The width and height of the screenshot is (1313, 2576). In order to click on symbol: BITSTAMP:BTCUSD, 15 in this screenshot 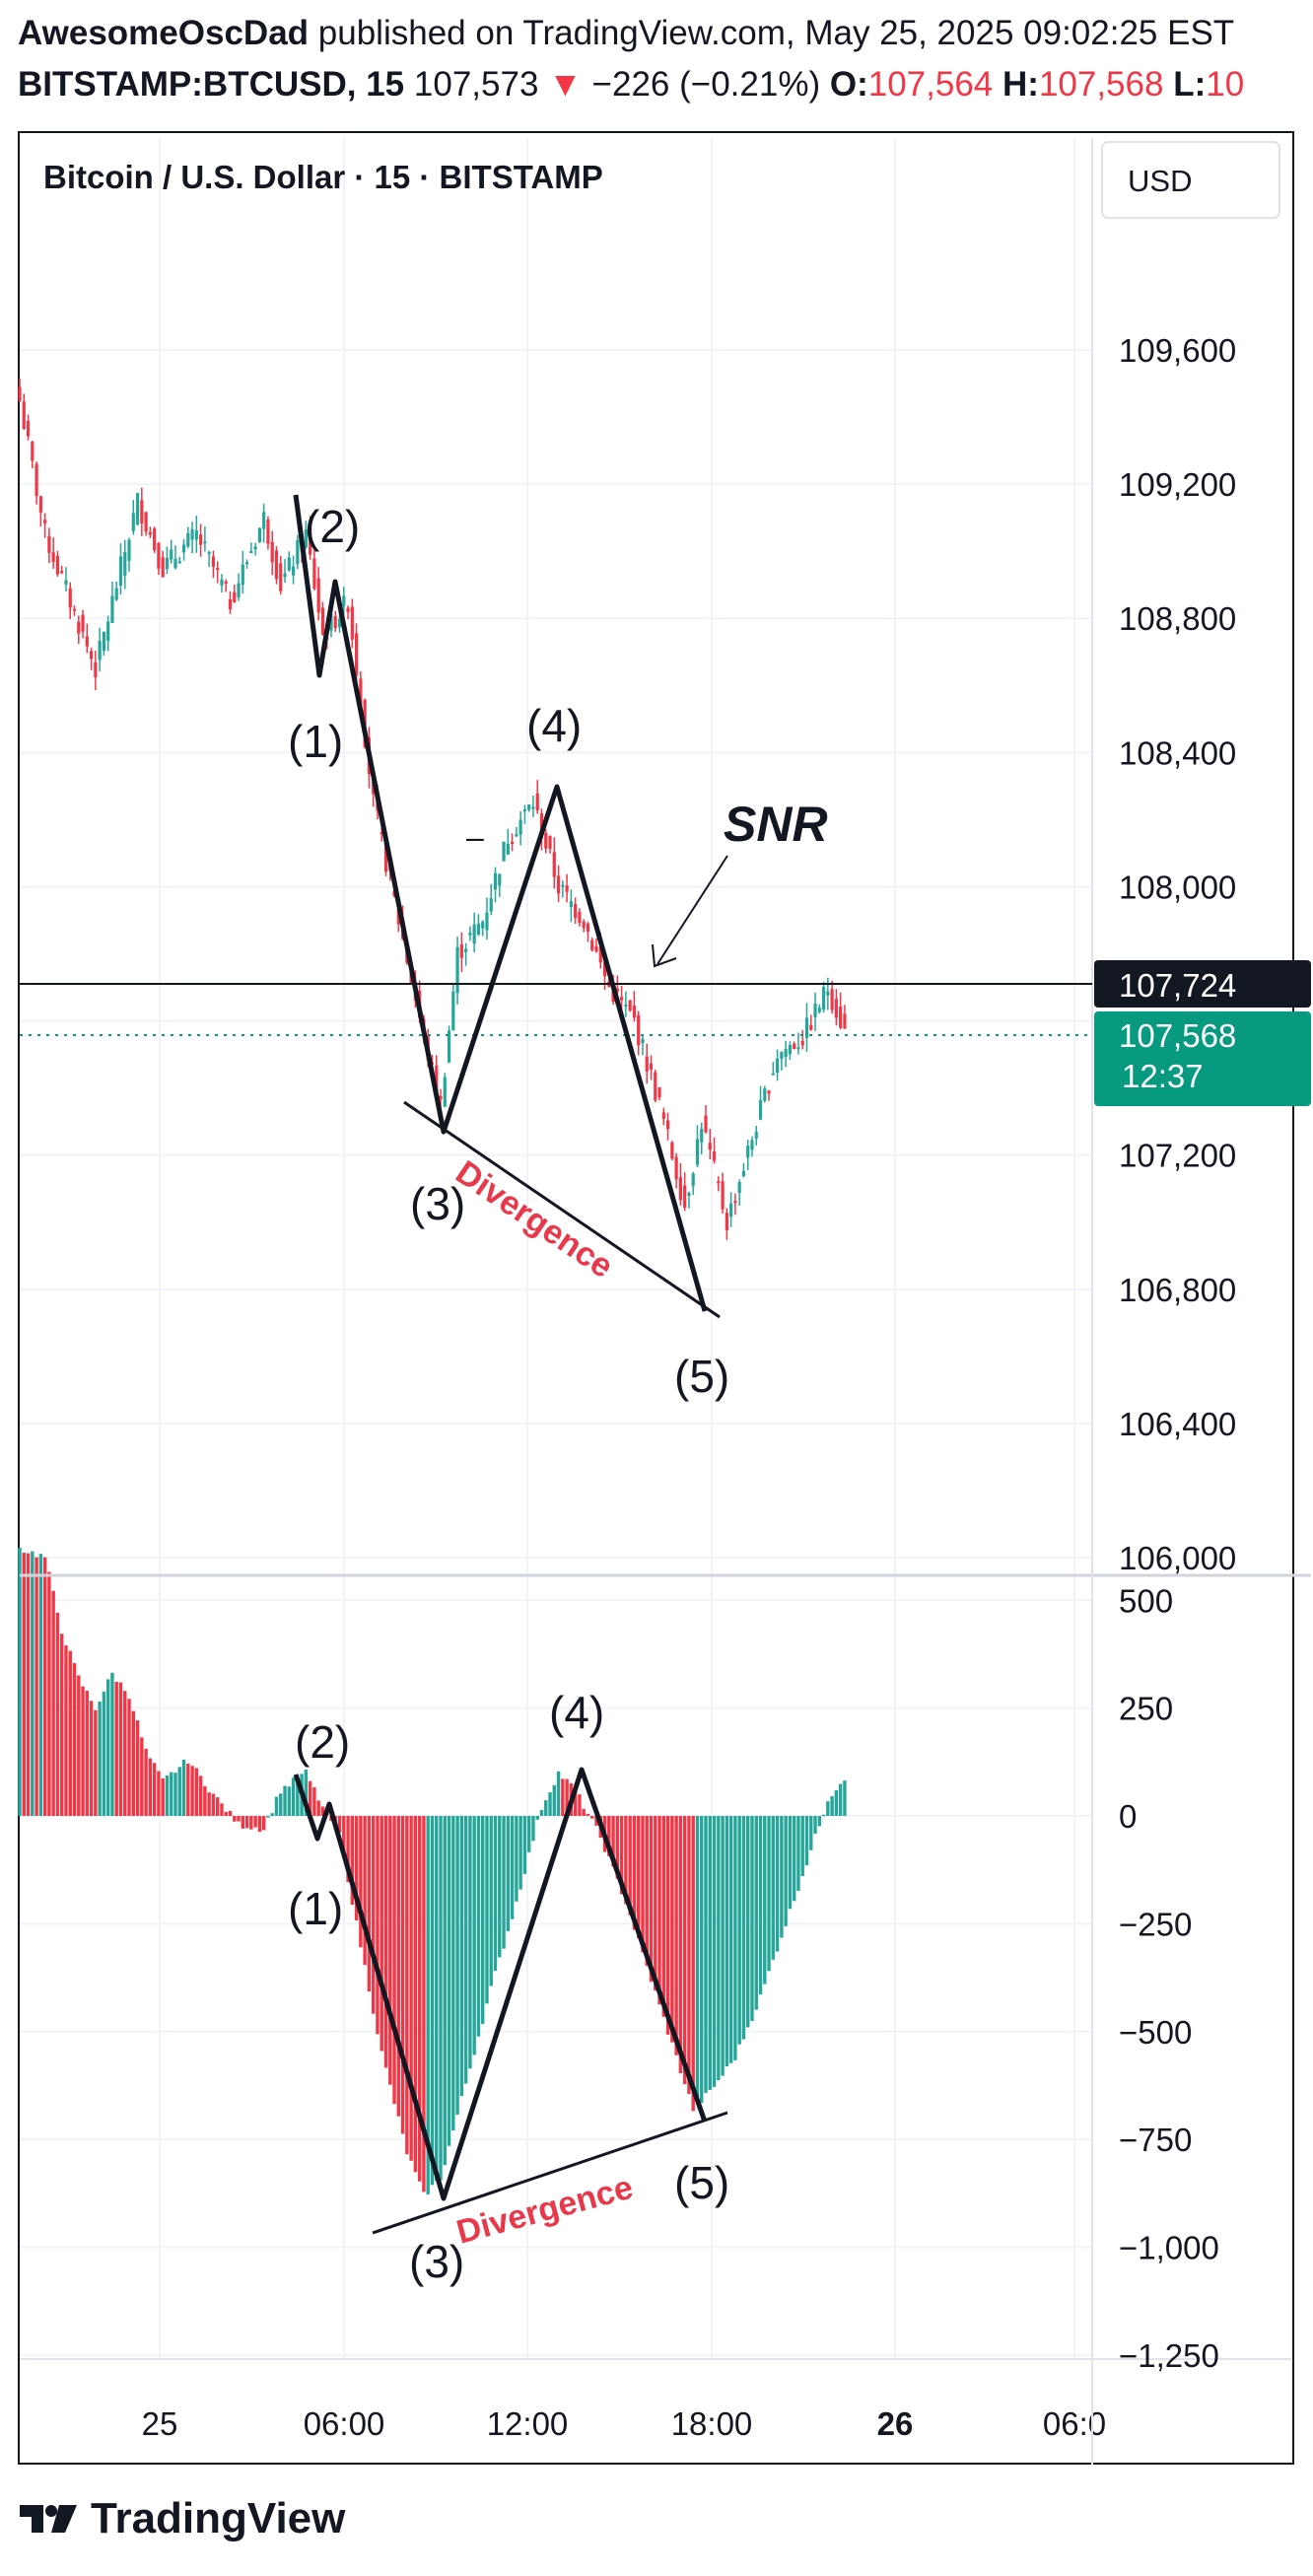, I will do `click(211, 84)`.